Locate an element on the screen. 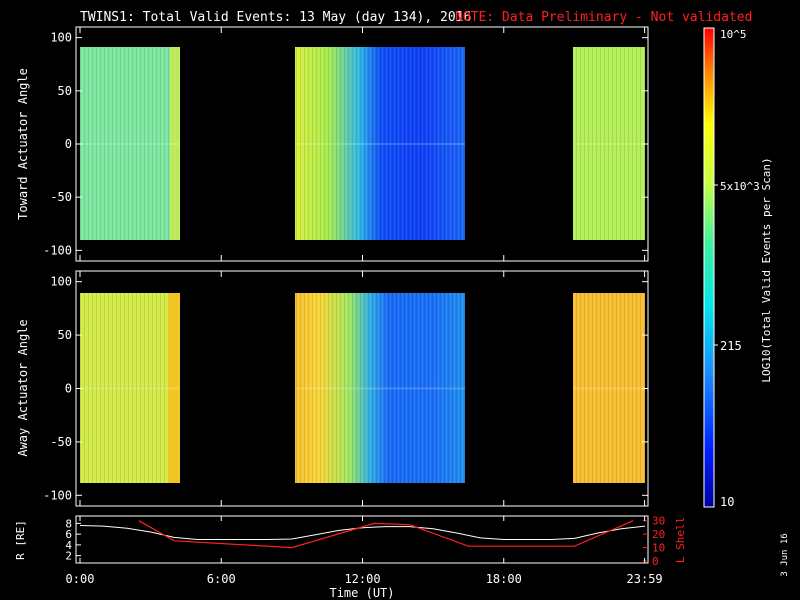 This screenshot has height=600, width=800. orbit-ytick-label: 2 is located at coordinates (68, 556).